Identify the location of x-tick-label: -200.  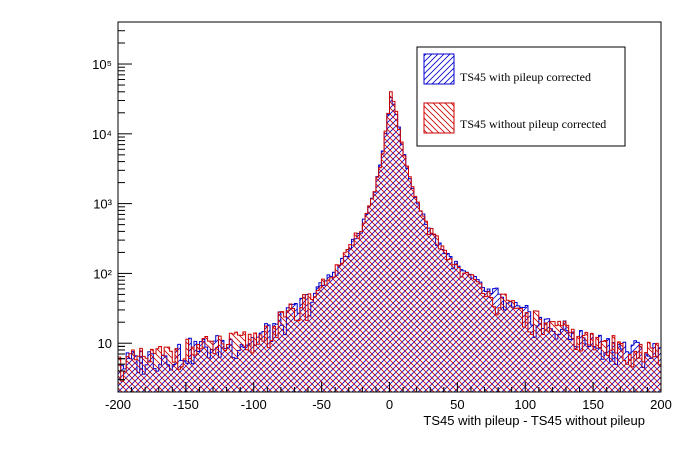
(118, 404).